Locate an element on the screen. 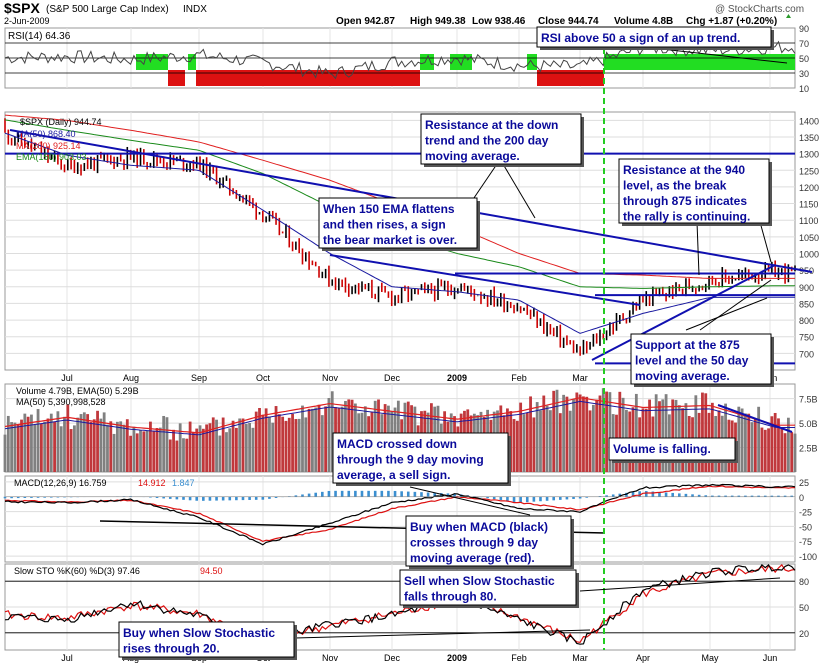 The image size is (825, 665). sto-sell-annotation-text: falls through 80. is located at coordinates (450, 597).